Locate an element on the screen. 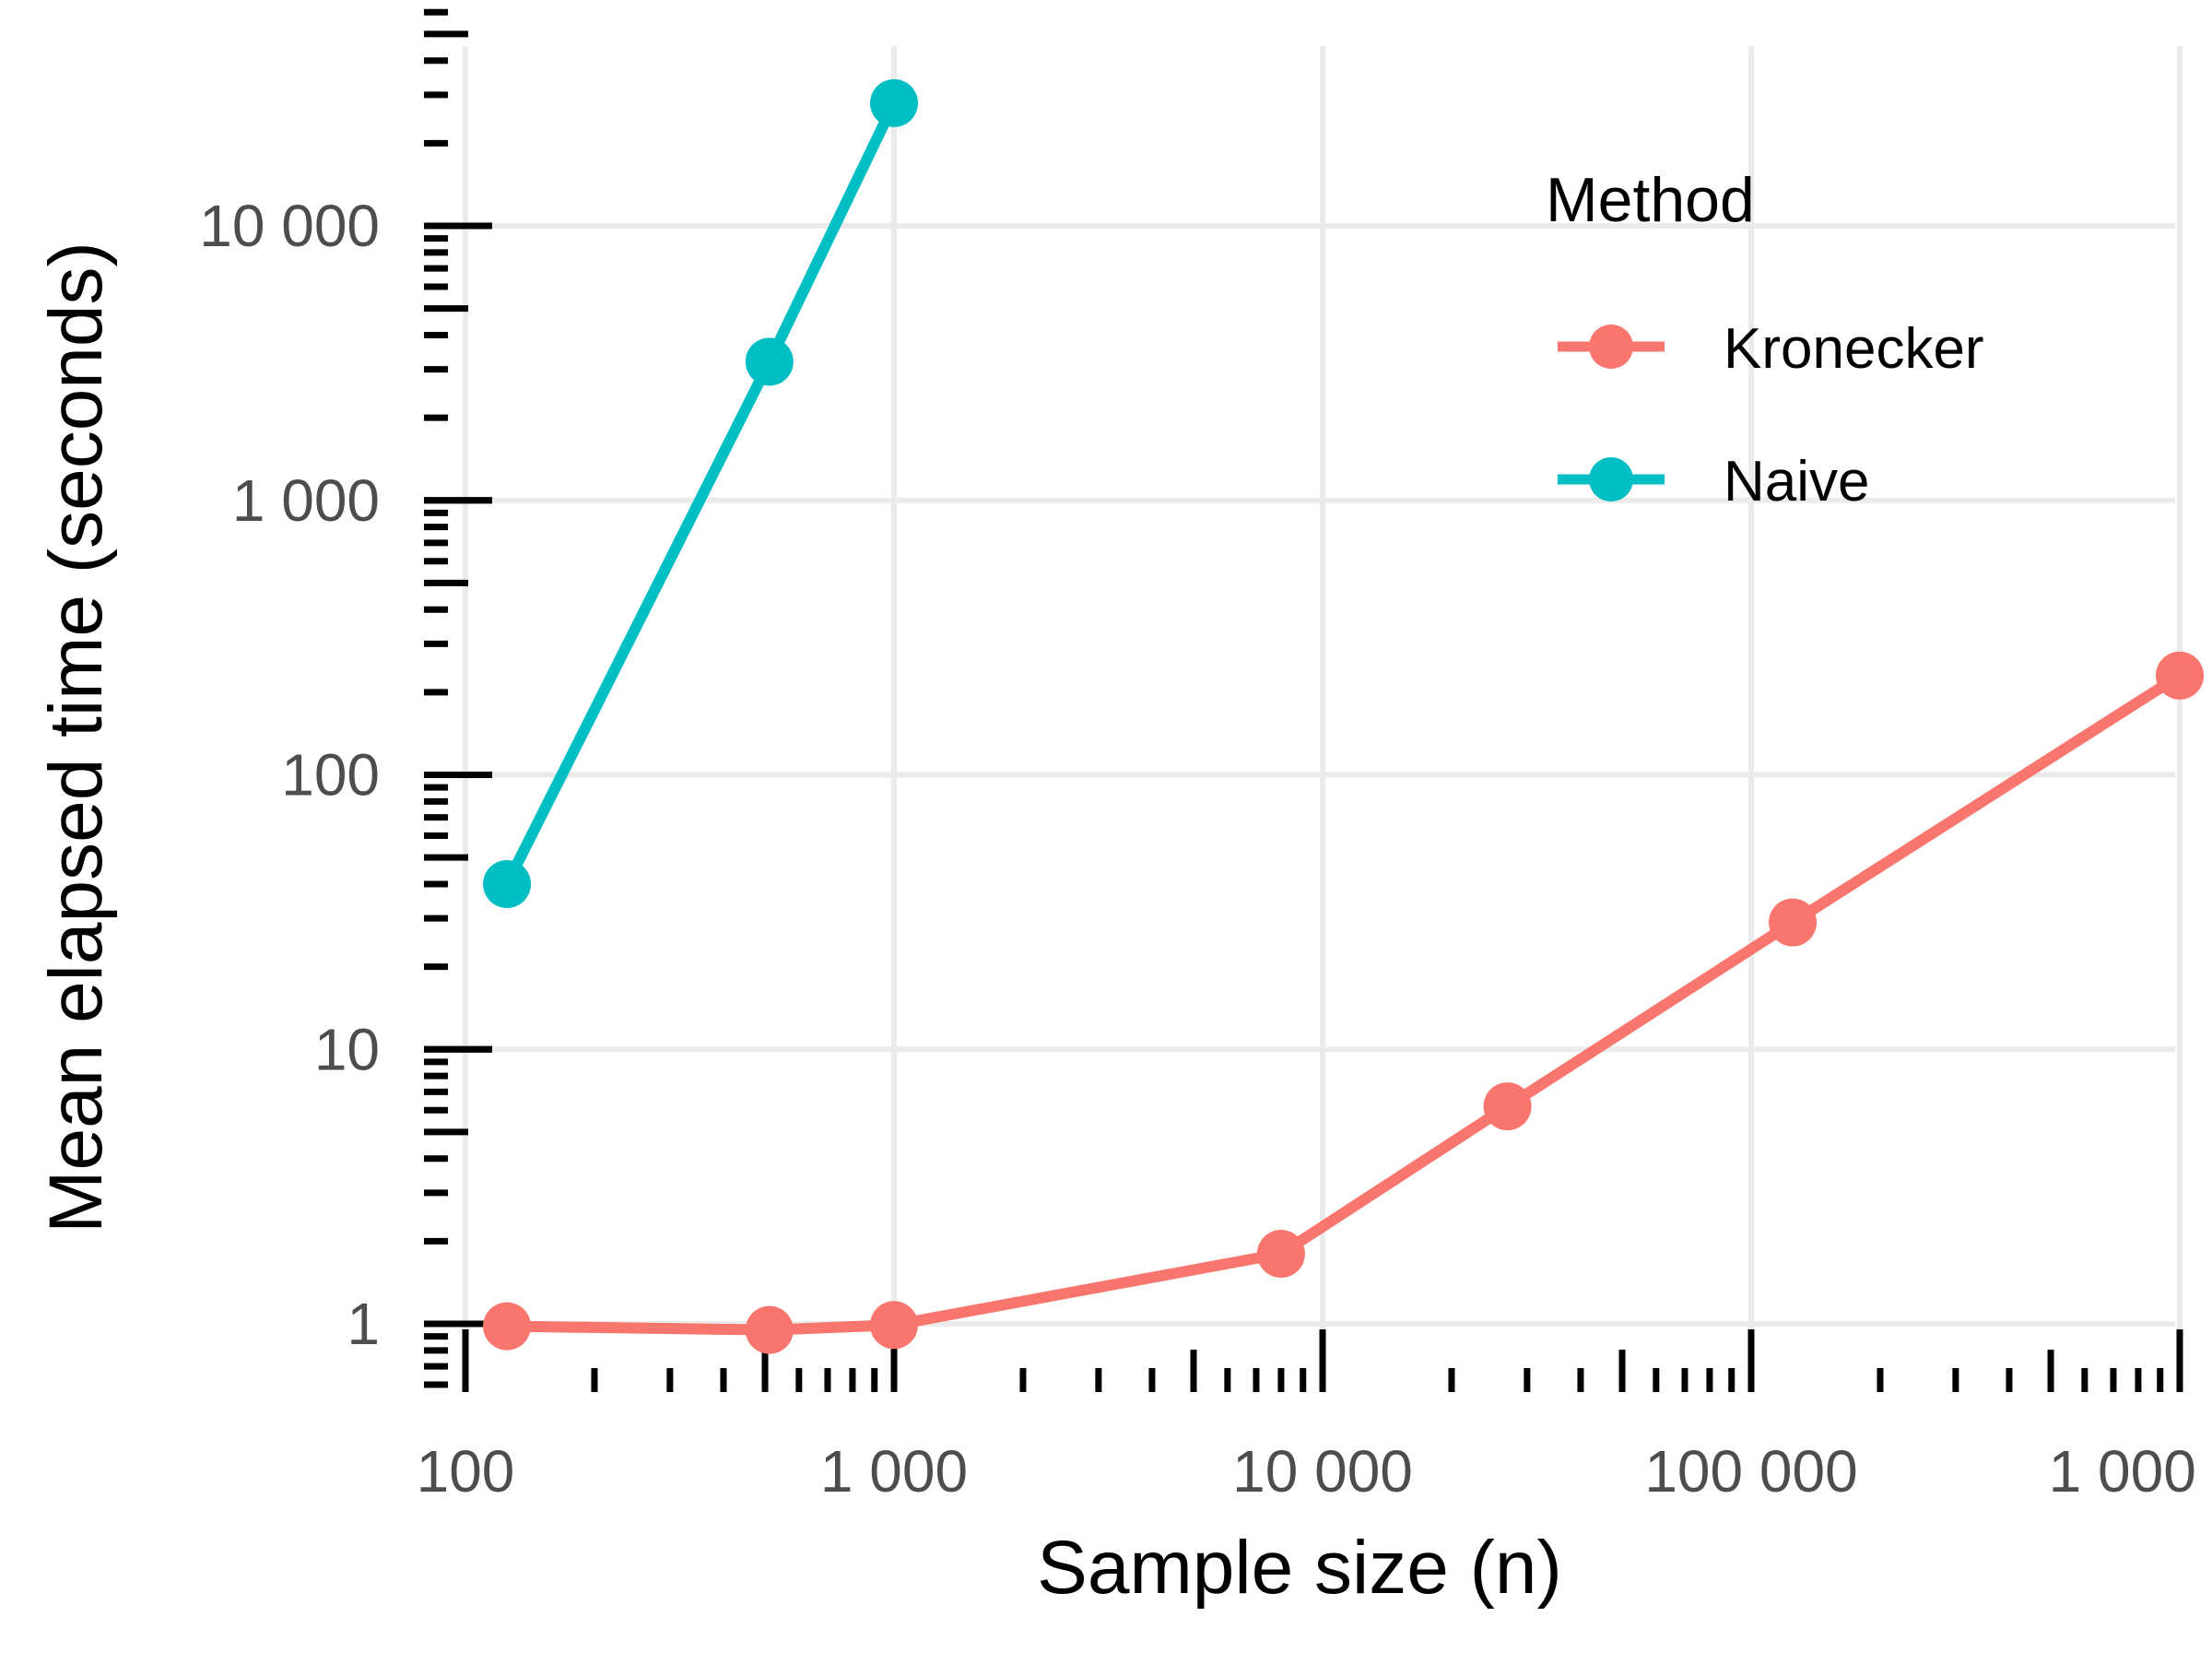 This screenshot has height=1664, width=2212. legend-item-naive: Naive is located at coordinates (1714, 481).